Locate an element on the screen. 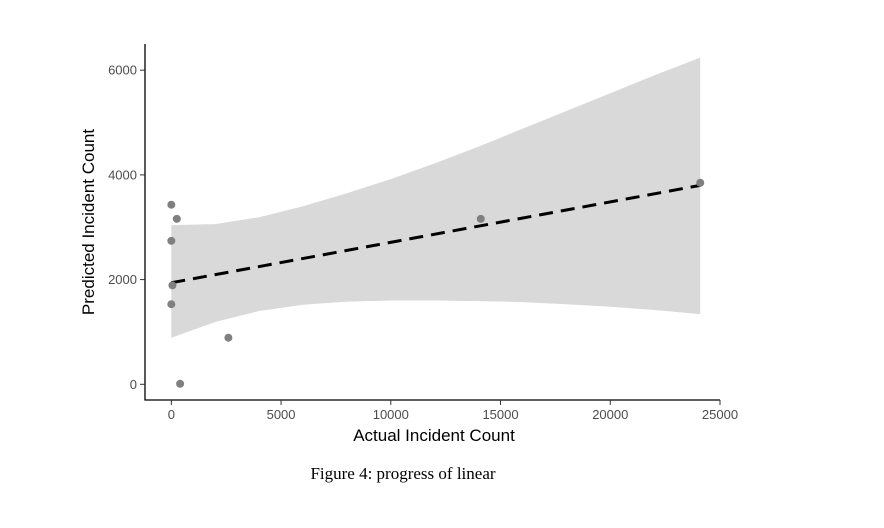 This screenshot has width=884, height=528. x-tick-label-15000: 15000 is located at coordinates (500, 414).